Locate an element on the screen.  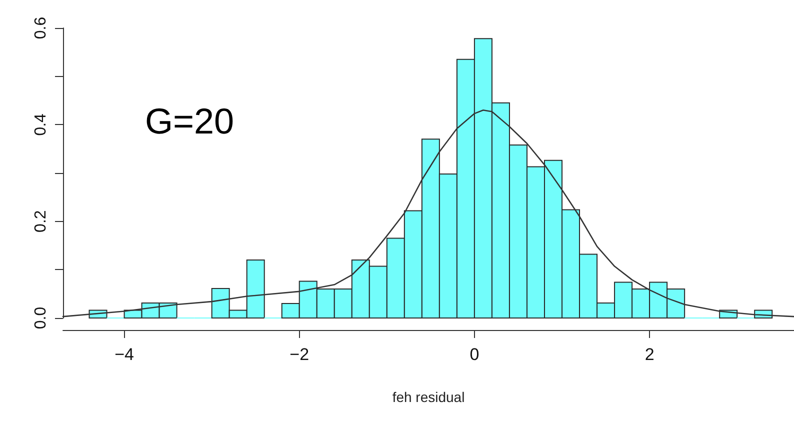
x-tick-label: 0 is located at coordinates (475, 354).